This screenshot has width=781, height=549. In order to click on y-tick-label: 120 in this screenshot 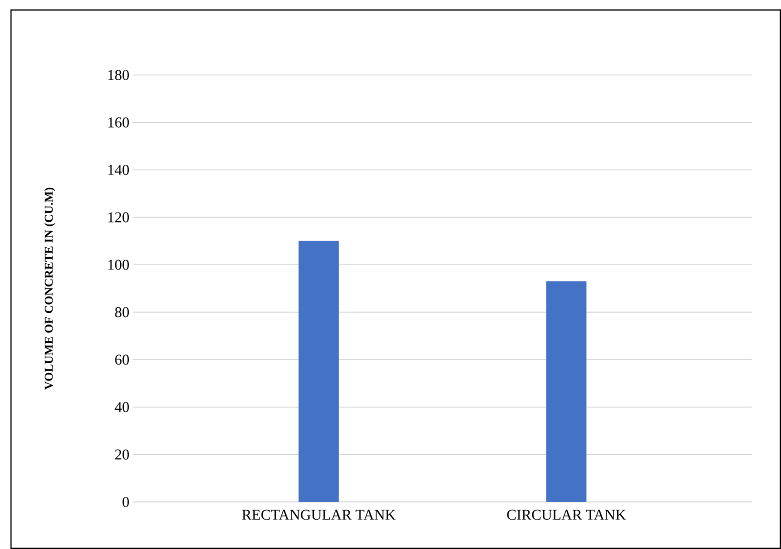, I will do `click(118, 217)`.